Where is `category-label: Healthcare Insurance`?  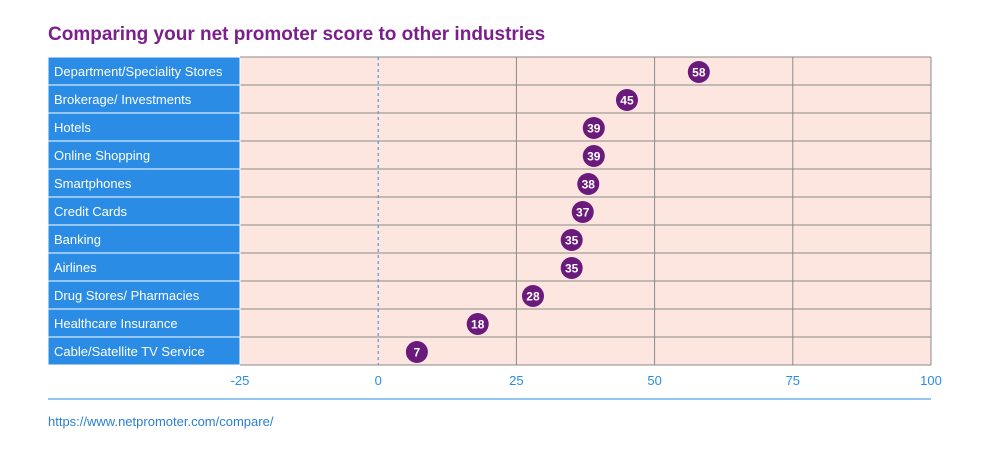 category-label: Healthcare Insurance is located at coordinates (116, 323).